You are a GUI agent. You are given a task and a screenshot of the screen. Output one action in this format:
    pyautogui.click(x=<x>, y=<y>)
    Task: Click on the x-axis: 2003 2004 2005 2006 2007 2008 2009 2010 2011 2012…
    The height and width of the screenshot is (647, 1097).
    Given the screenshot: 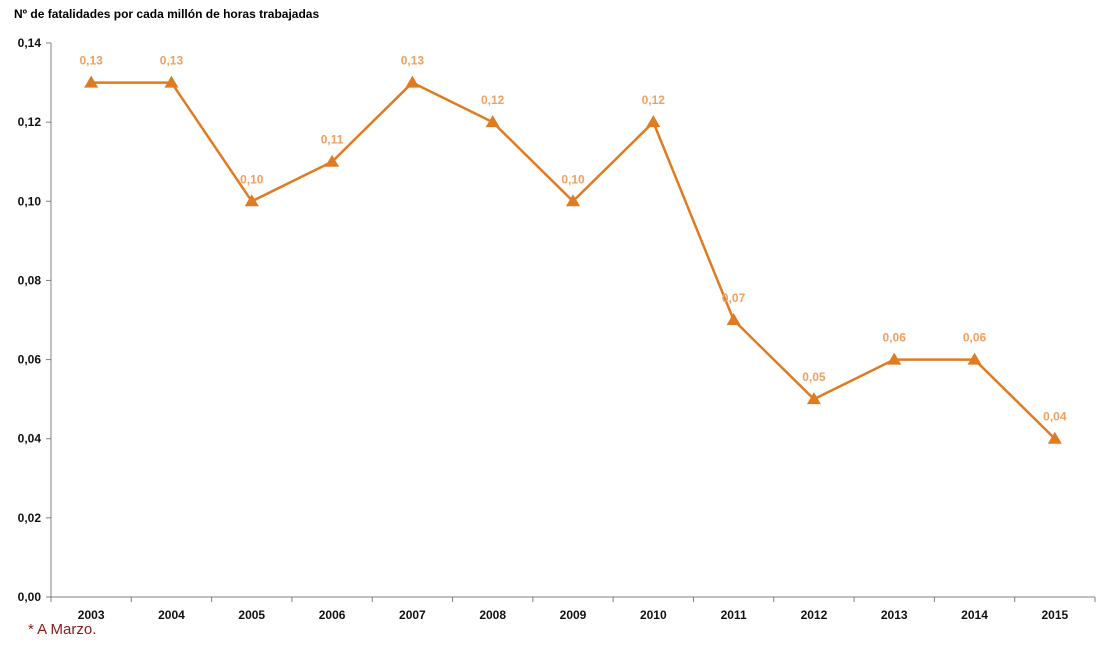 What is the action you would take?
    pyautogui.click(x=573, y=609)
    